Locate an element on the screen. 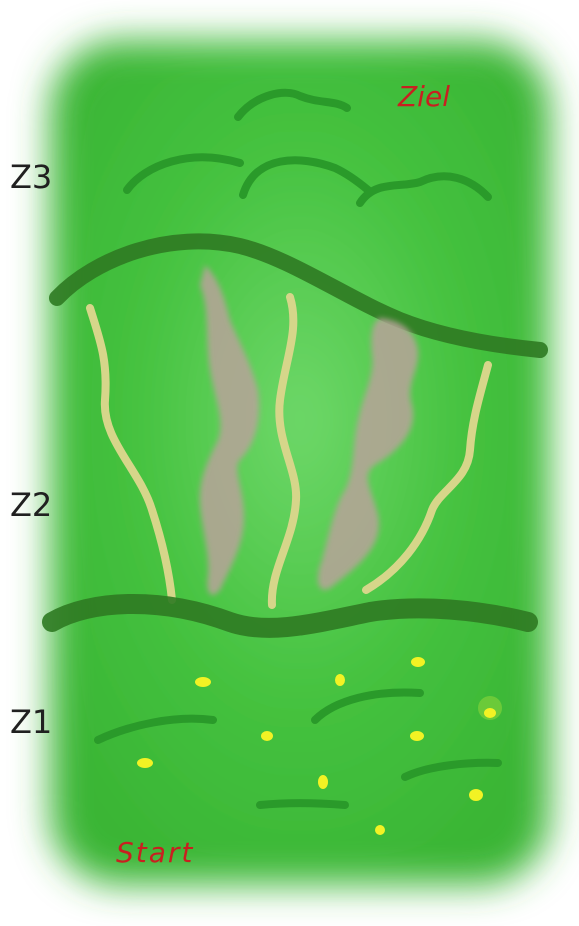  zone3-label: Z3 is located at coordinates (31, 177).